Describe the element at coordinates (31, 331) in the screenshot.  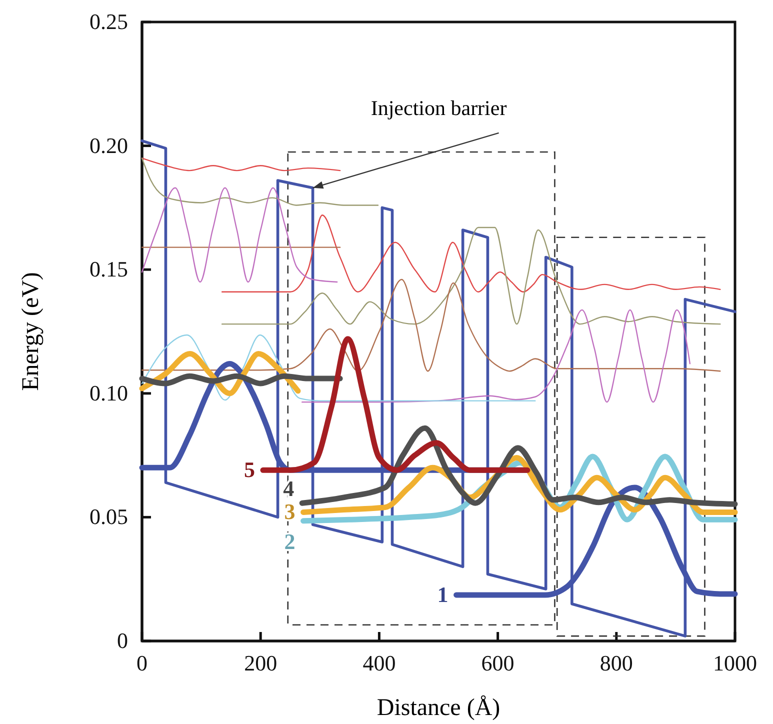
I see `y-axis-title: Energy (eV)` at that location.